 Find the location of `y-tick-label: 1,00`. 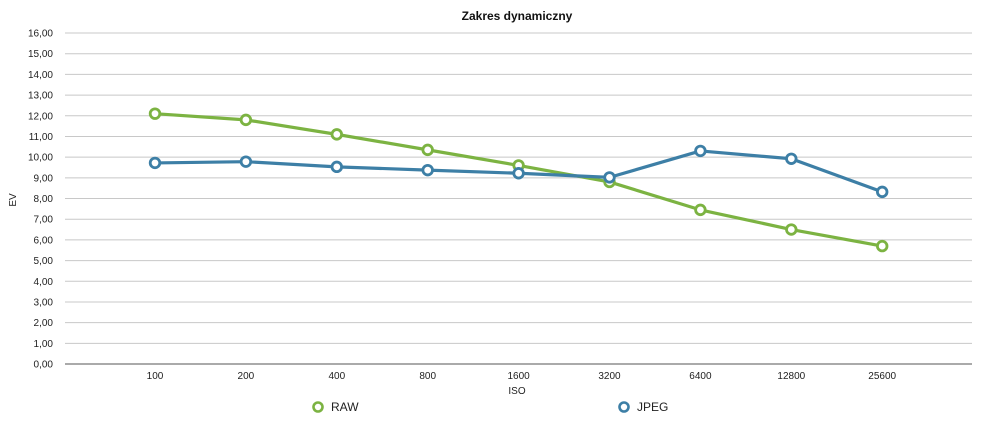

y-tick-label: 1,00 is located at coordinates (44, 344).